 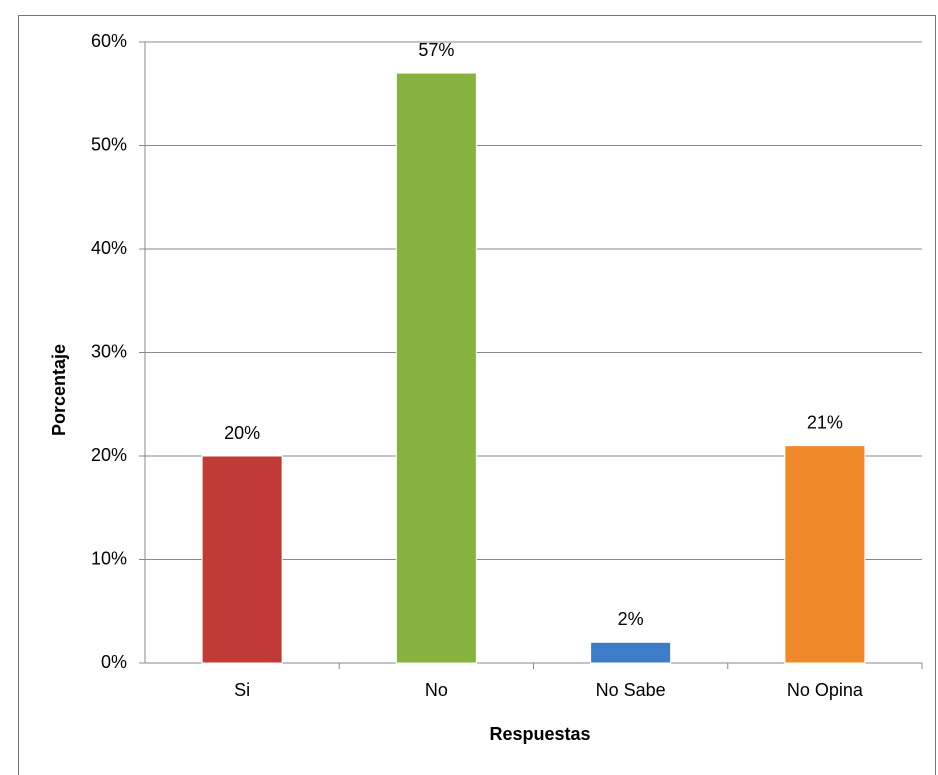 I want to click on x-tick-label: No Sabe, so click(x=631, y=690).